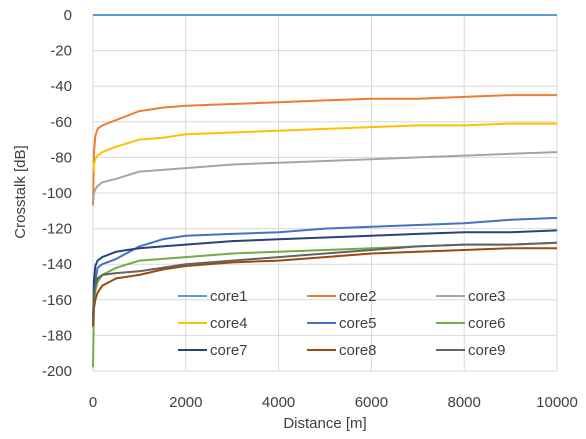 The height and width of the screenshot is (439, 586). Describe the element at coordinates (57, 371) in the screenshot. I see `y-tick-label: -200` at that location.